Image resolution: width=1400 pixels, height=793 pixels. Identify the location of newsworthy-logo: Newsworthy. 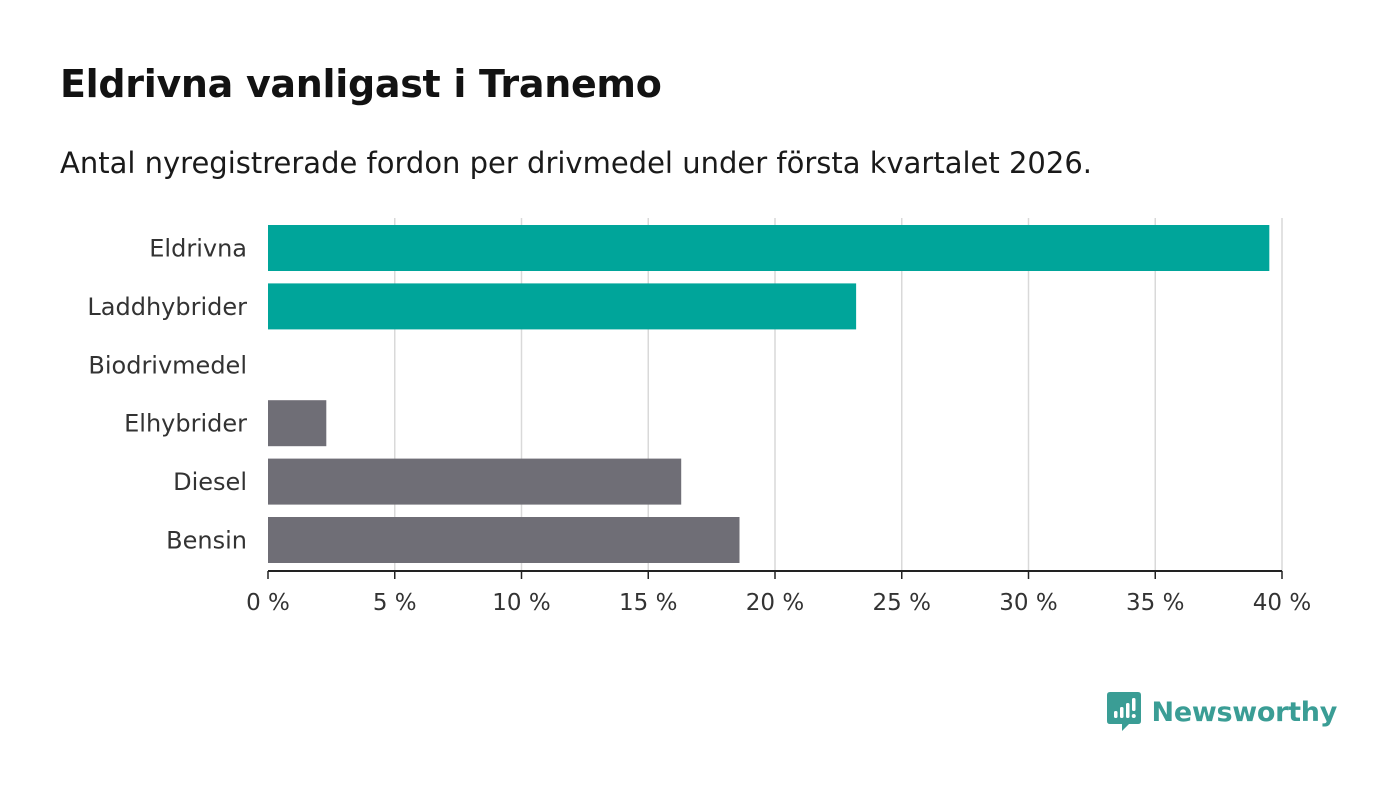
(1222, 712).